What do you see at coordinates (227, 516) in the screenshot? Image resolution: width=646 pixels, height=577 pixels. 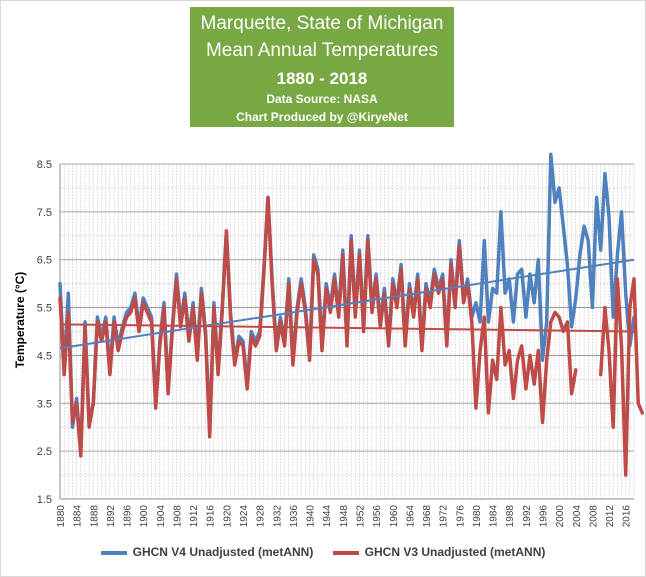 I see `x-tick-label: 1920` at bounding box center [227, 516].